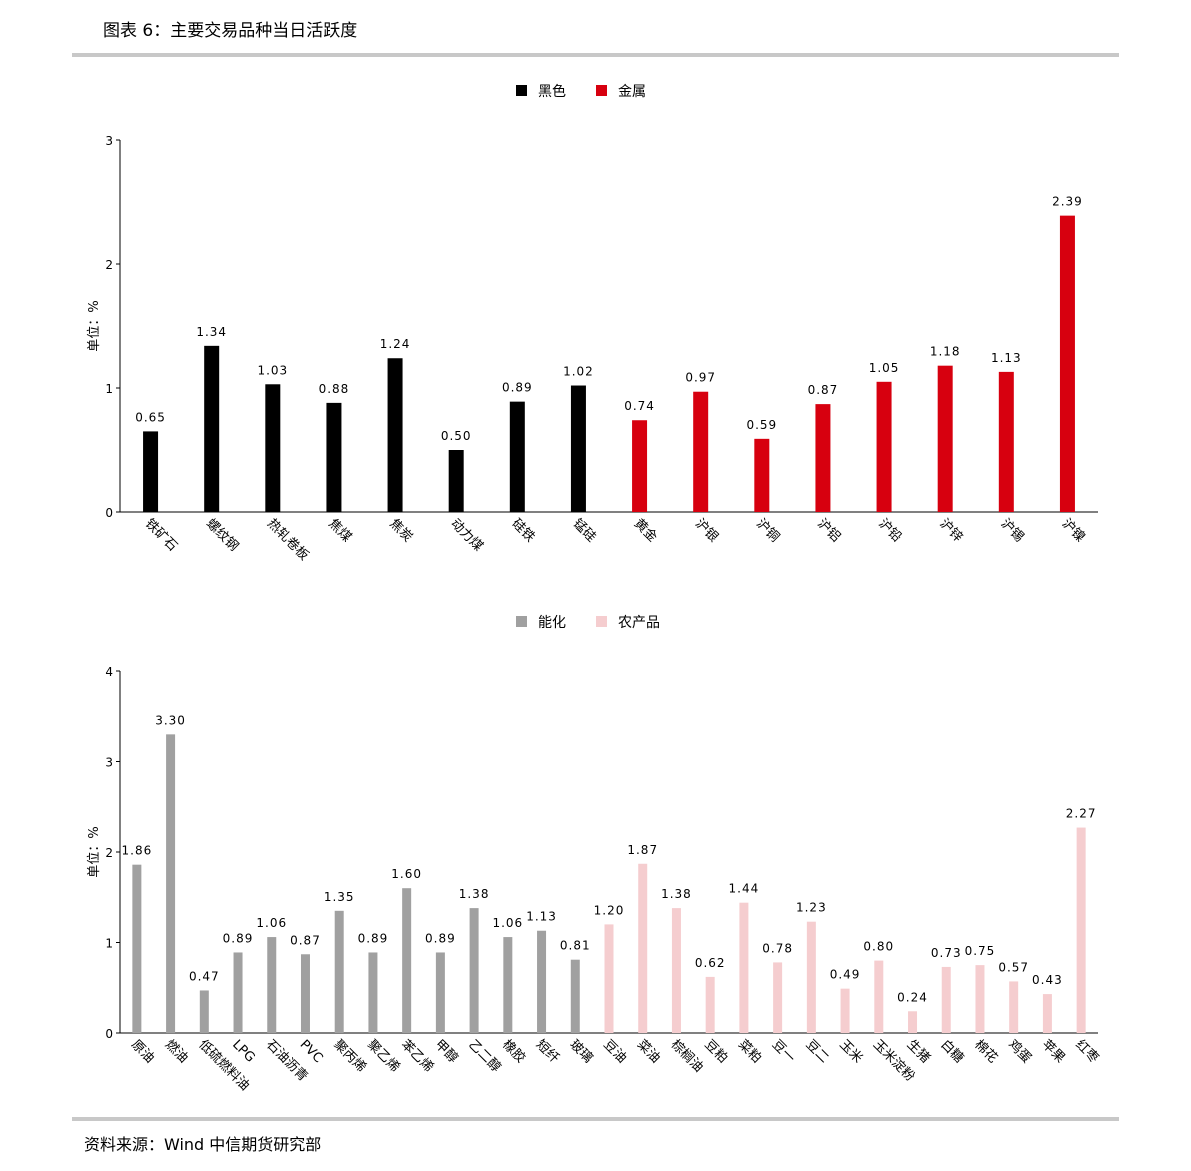 The image size is (1191, 1171). I want to click on category-label: 玉米, so click(850, 1051).